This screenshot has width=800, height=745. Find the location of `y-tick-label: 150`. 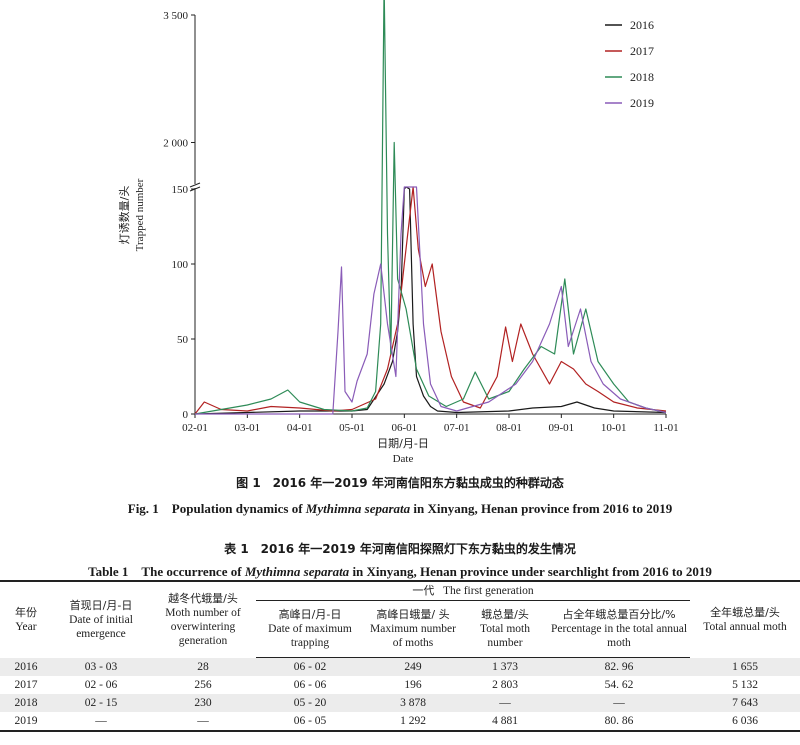

y-tick-label: 150 is located at coordinates (180, 190).